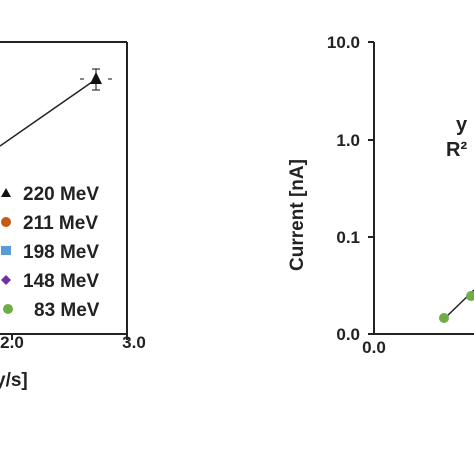 The height and width of the screenshot is (474, 474). Describe the element at coordinates (6, 192) in the screenshot. I see `legend-marker-220mev` at that location.